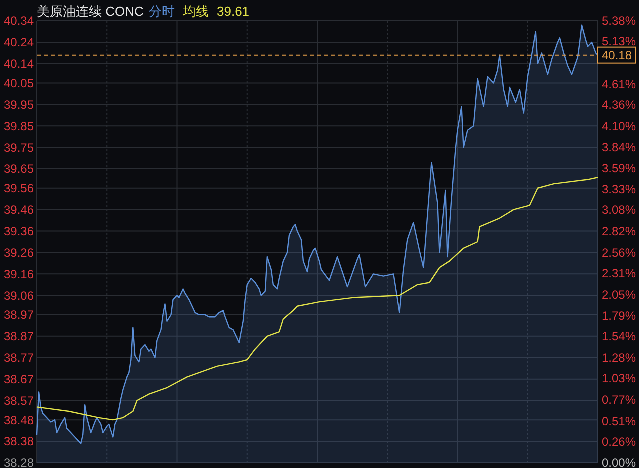  I want to click on y2-tick-label: 1.28%, so click(619, 358).